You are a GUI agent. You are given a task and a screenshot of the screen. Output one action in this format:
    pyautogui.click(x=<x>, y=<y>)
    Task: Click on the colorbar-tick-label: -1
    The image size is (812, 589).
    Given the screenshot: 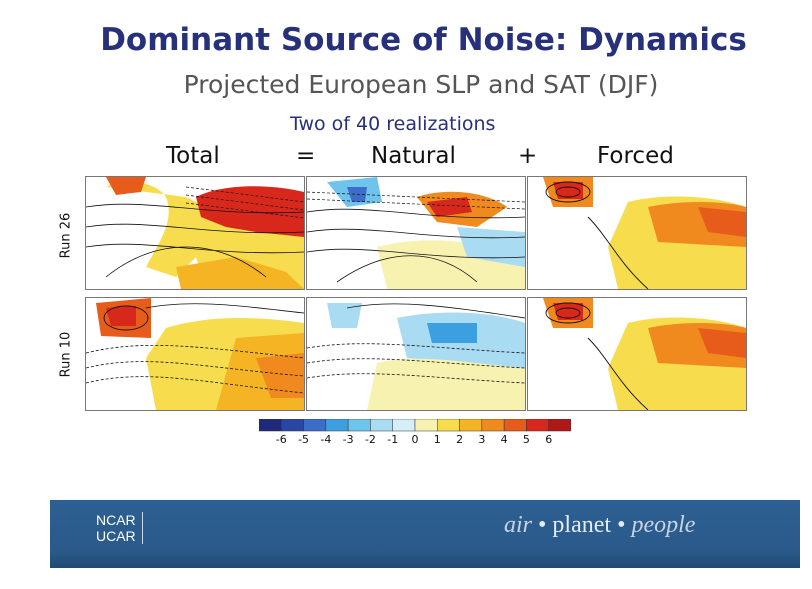 What is the action you would take?
    pyautogui.click(x=393, y=439)
    